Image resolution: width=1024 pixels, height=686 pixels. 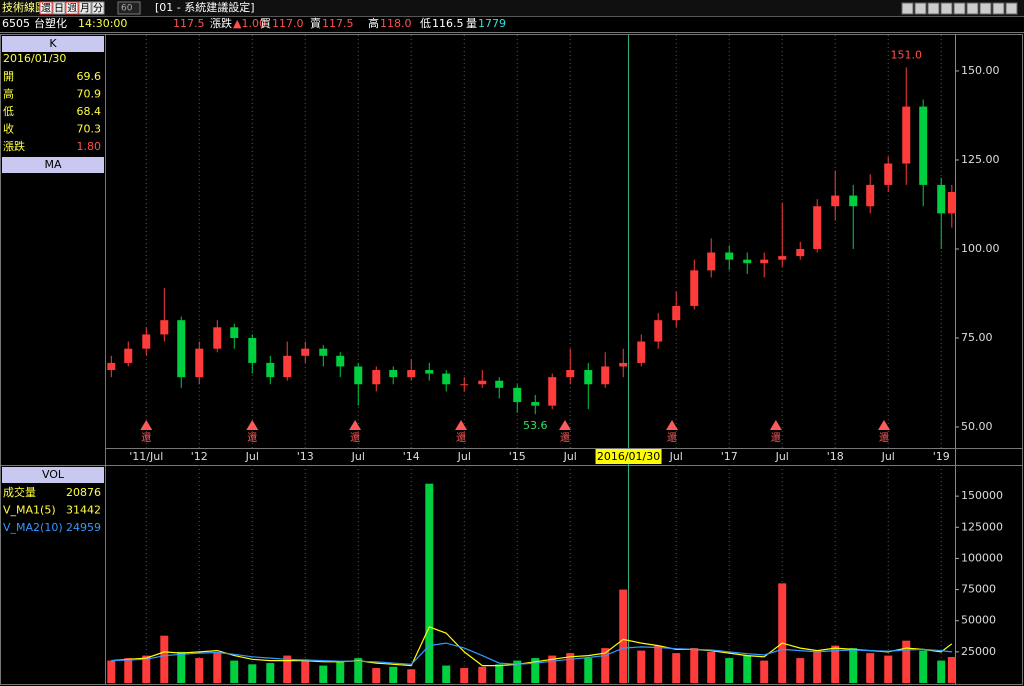 I want to click on y-tick-label: 25000, so click(x=978, y=651).